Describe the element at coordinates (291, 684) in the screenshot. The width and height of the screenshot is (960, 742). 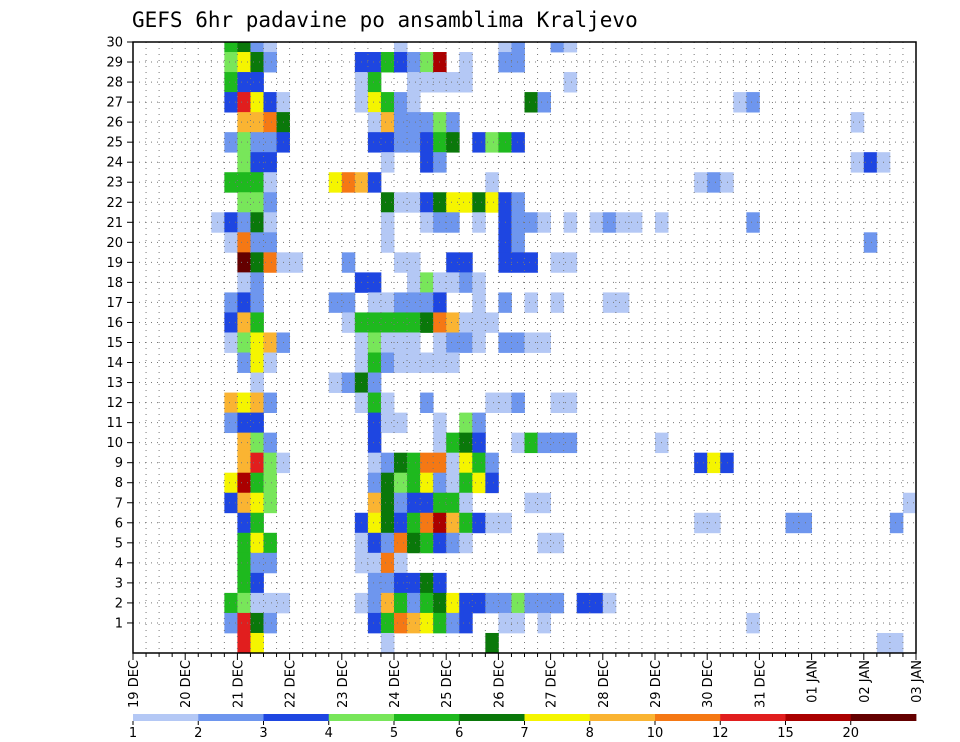
I see `x-tick-label: 22 DEC` at that location.